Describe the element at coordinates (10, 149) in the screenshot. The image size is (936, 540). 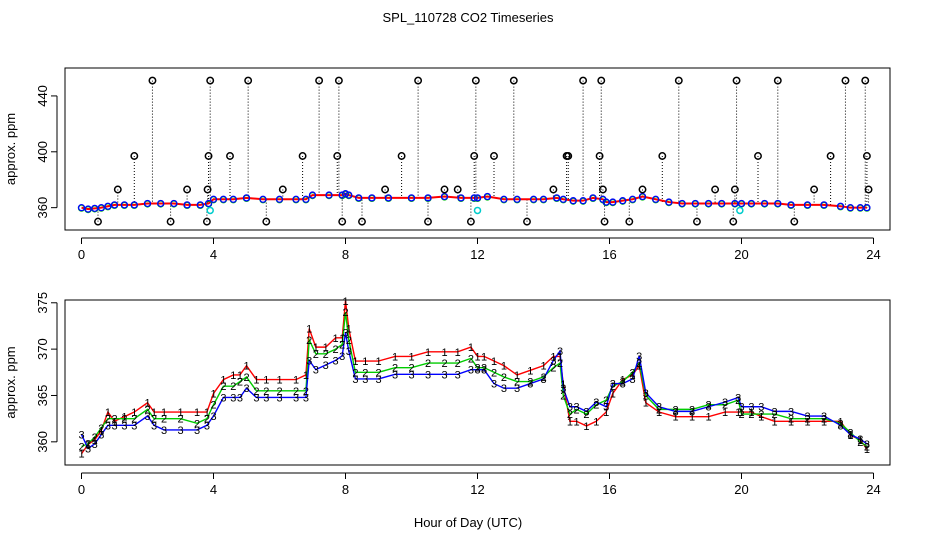
I see `top-y-axis-label: approx. ppm` at that location.